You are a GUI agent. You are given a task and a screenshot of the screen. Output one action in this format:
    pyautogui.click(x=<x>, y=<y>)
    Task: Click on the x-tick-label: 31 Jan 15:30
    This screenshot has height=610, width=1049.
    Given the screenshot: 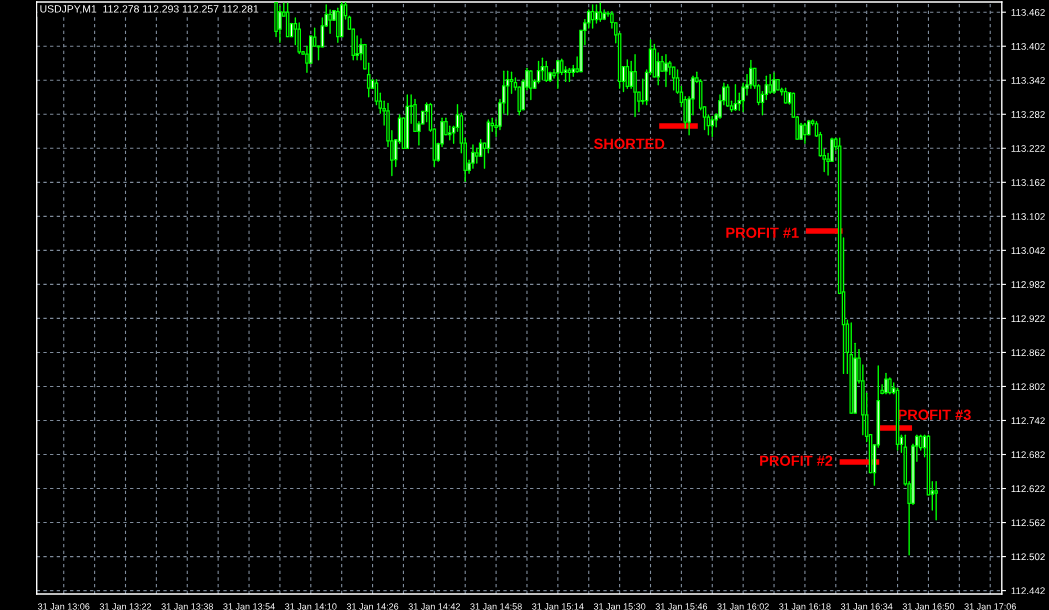 What is the action you would take?
    pyautogui.click(x=619, y=606)
    